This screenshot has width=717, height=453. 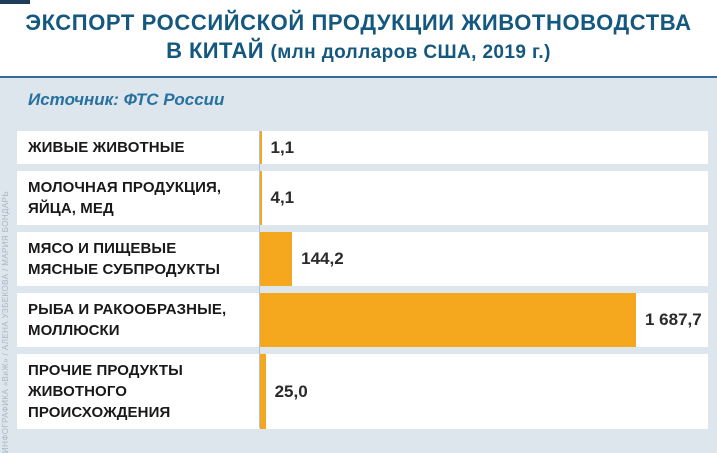 I want to click on value-label: 1 687,7, so click(x=673, y=319).